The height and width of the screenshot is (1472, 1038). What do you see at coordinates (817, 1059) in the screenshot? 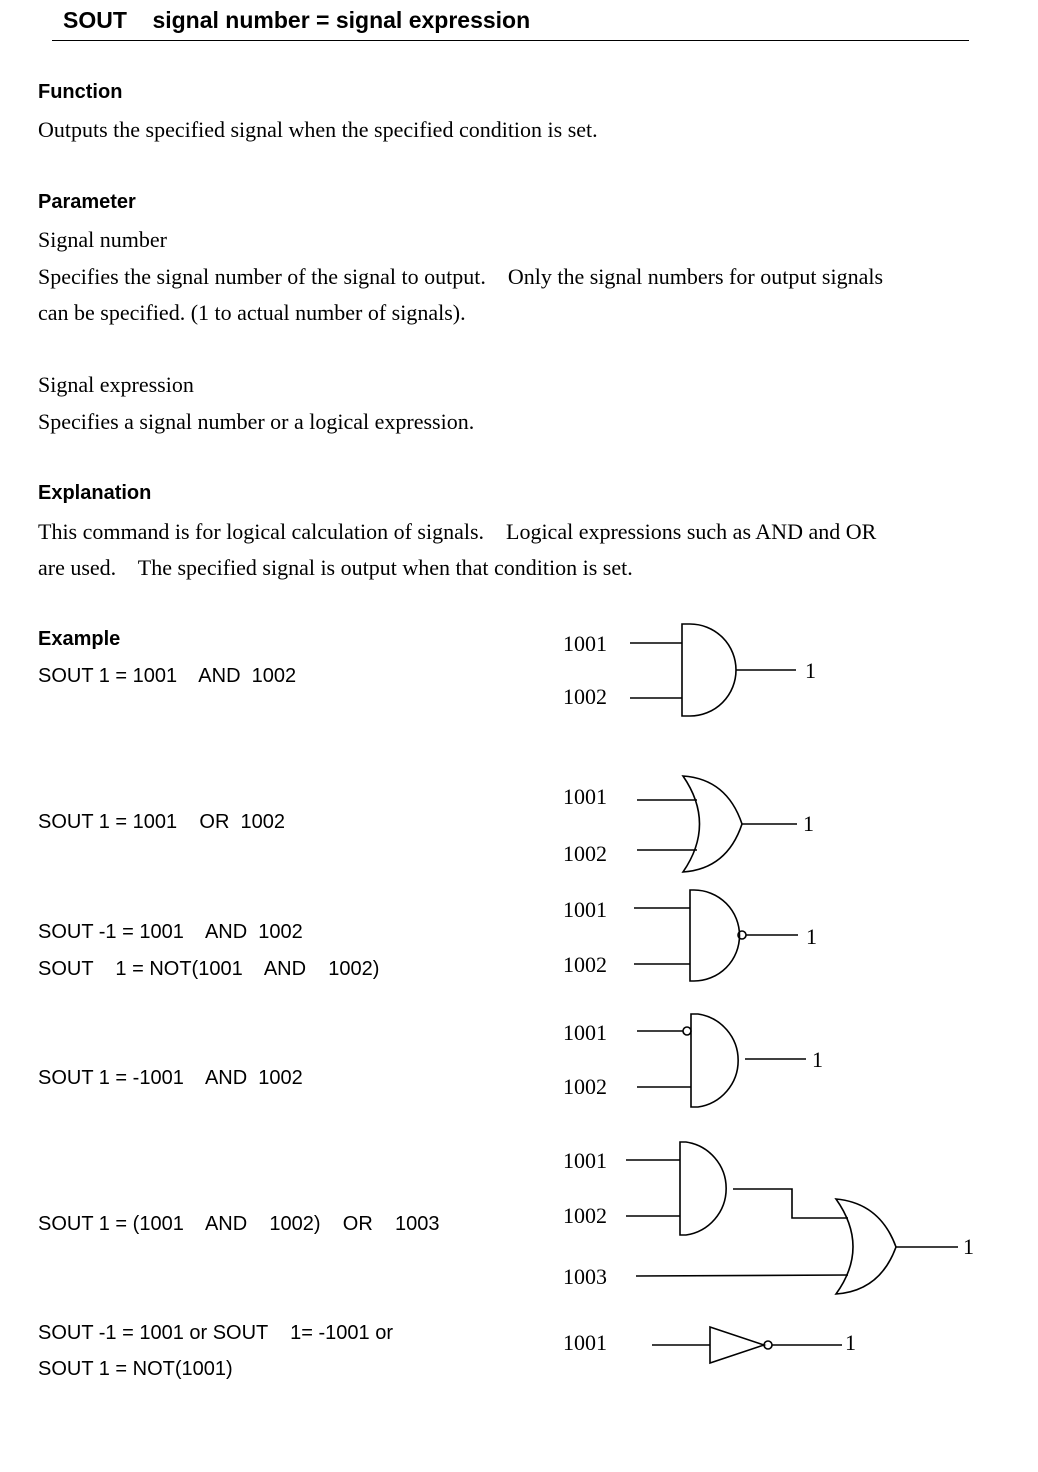
I see `inverted-label-out: 1` at bounding box center [817, 1059].